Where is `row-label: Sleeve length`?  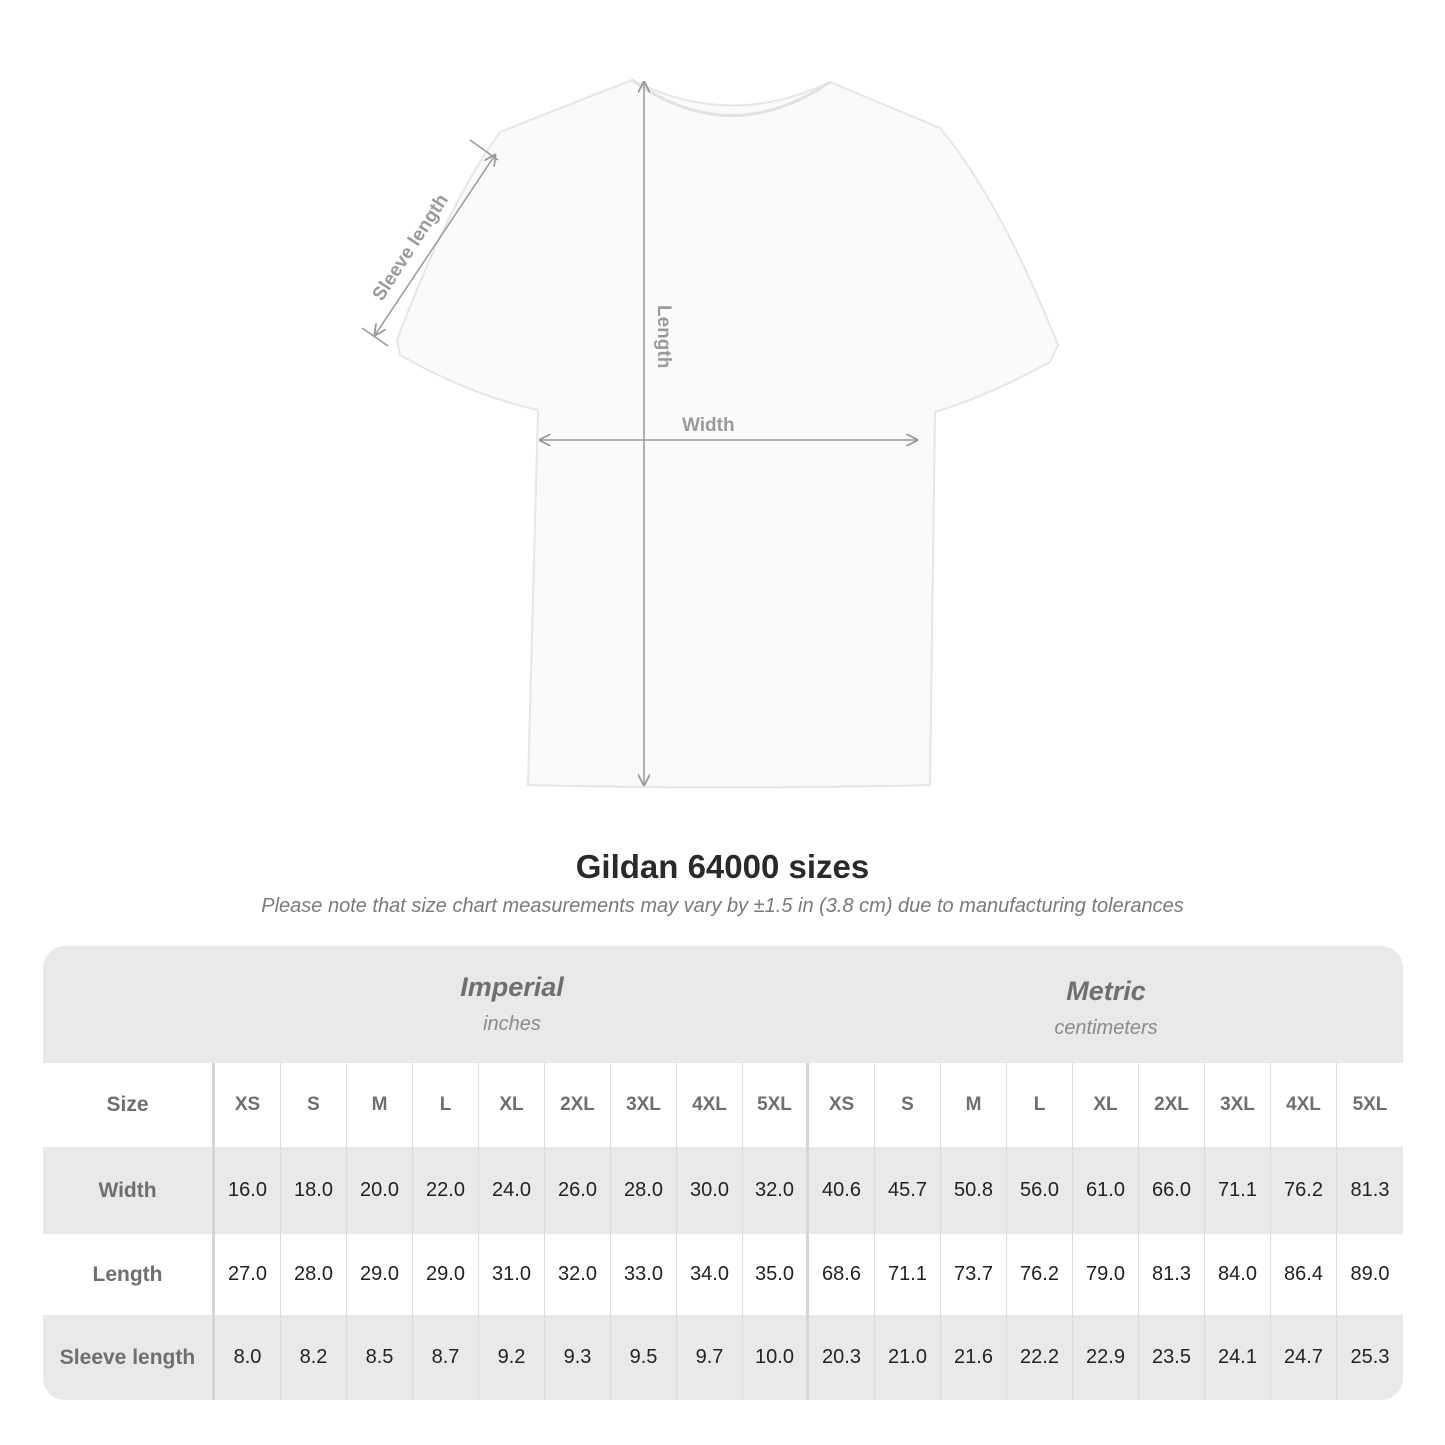
row-label: Sleeve length is located at coordinates (129, 1357).